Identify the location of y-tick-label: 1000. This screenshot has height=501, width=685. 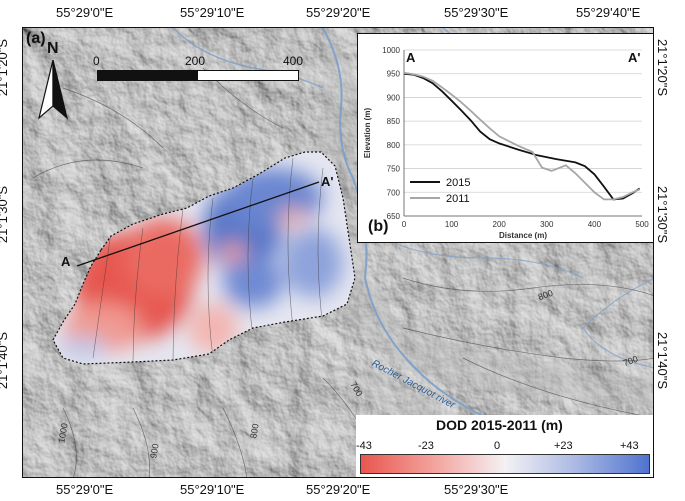
(391, 50).